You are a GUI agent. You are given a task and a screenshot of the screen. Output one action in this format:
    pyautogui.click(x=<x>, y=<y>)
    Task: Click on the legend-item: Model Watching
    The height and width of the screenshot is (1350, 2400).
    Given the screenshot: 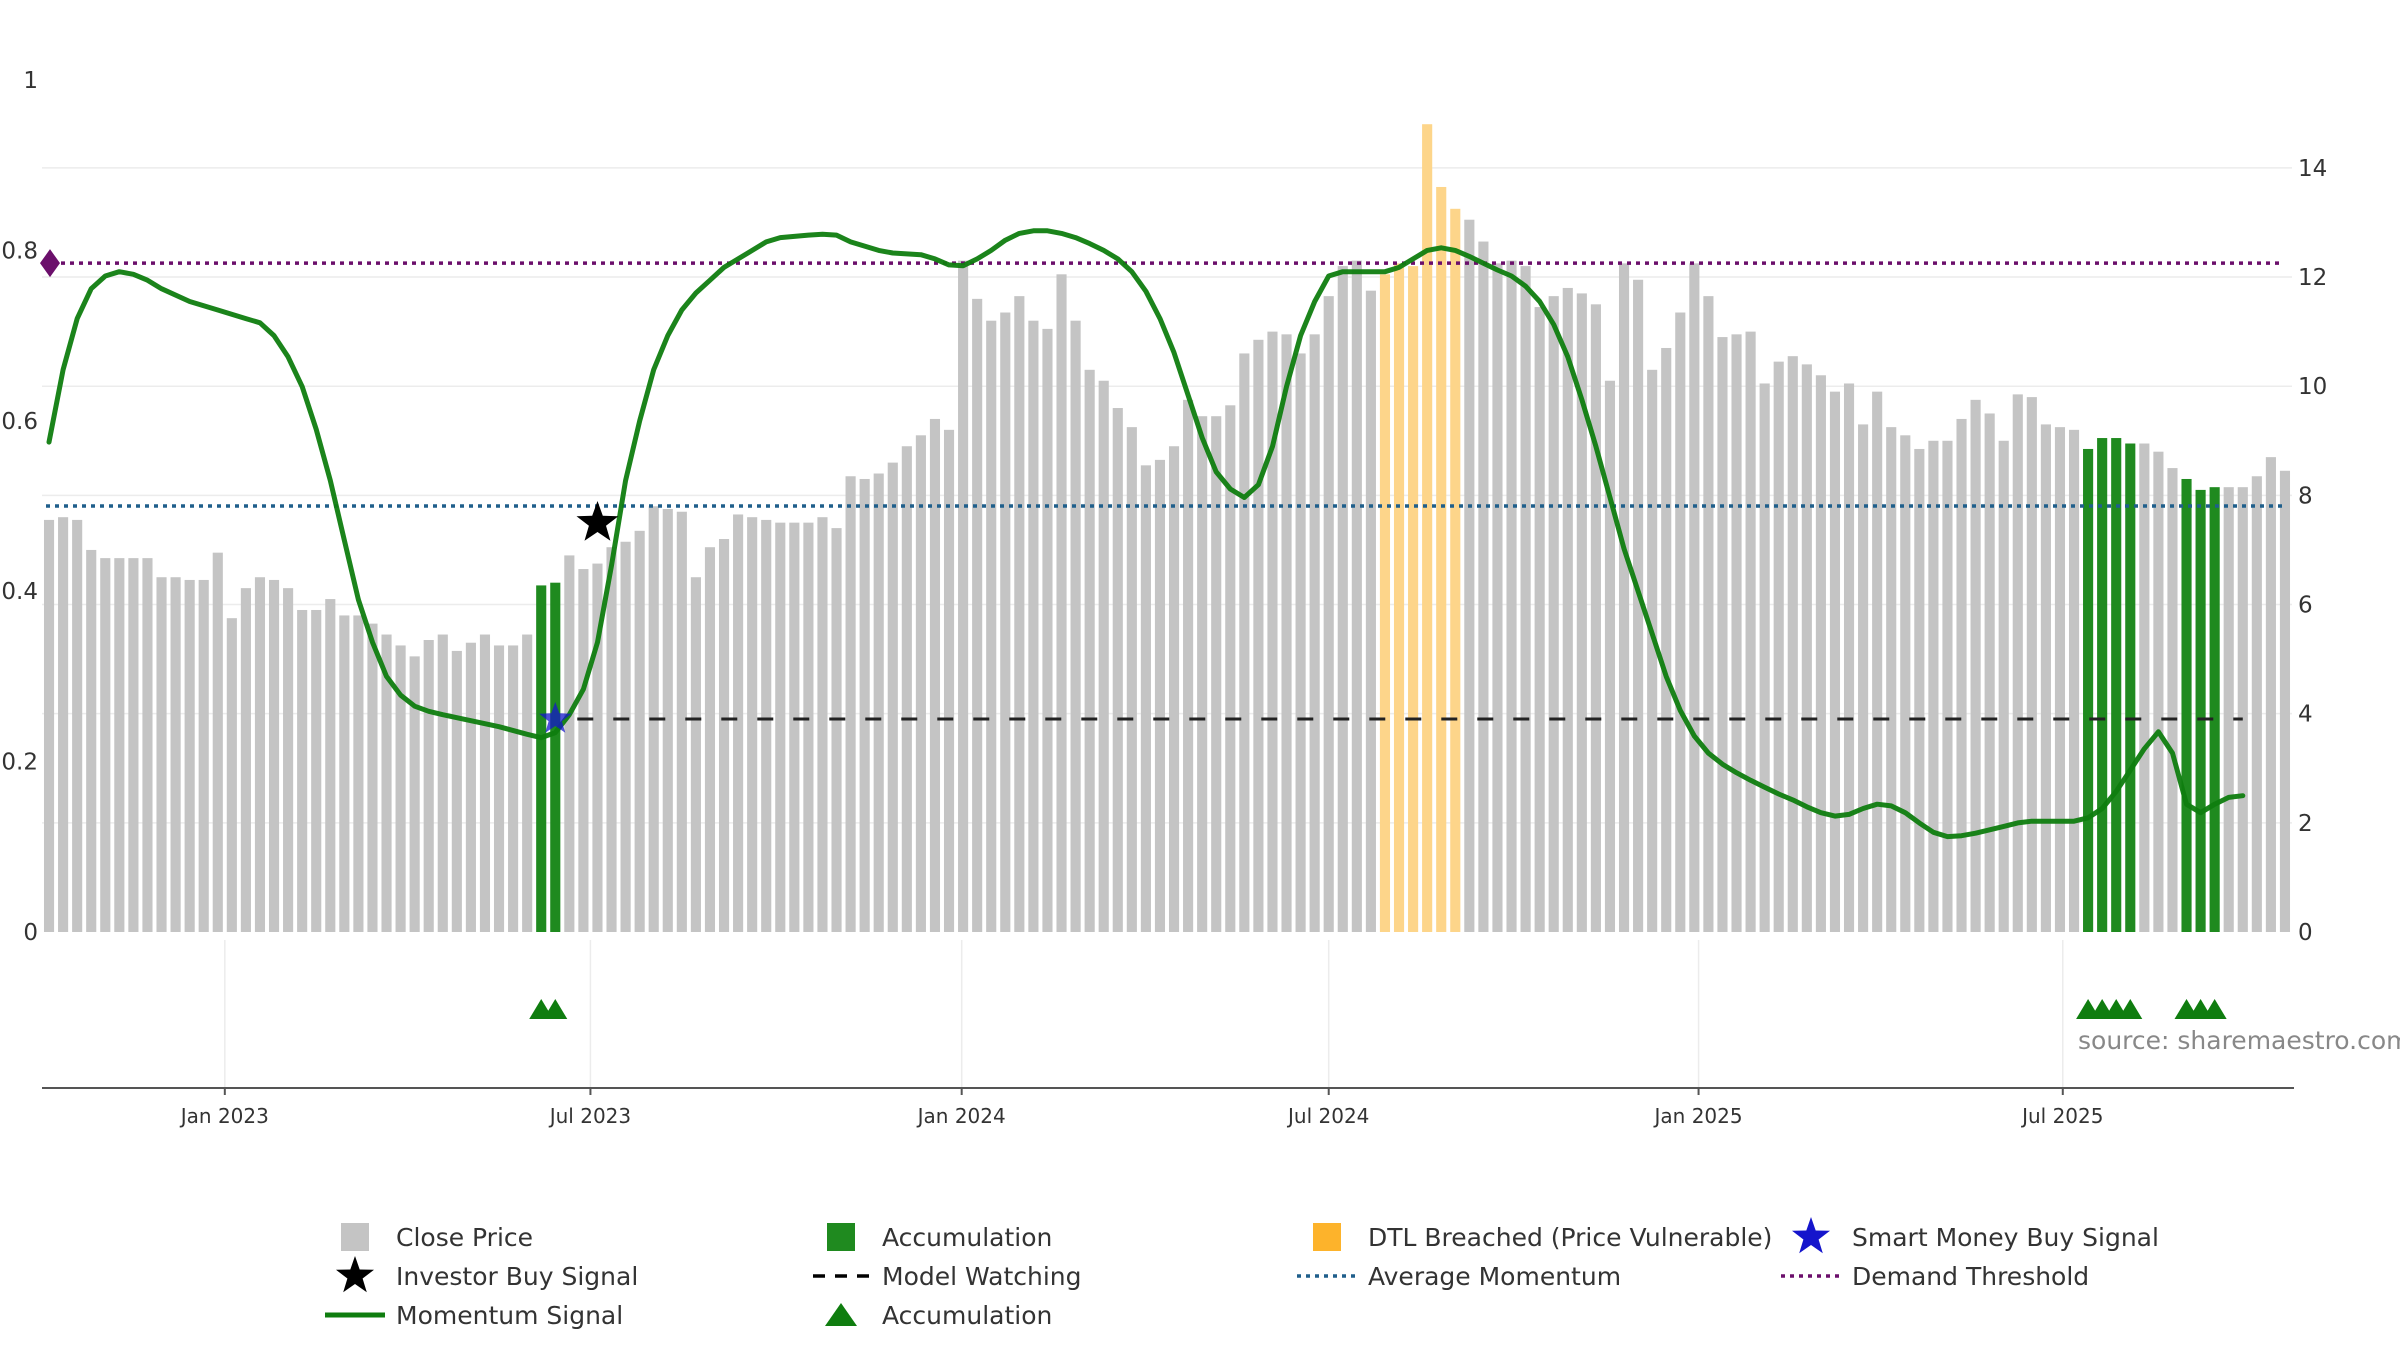 What is the action you would take?
    pyautogui.click(x=947, y=1276)
    